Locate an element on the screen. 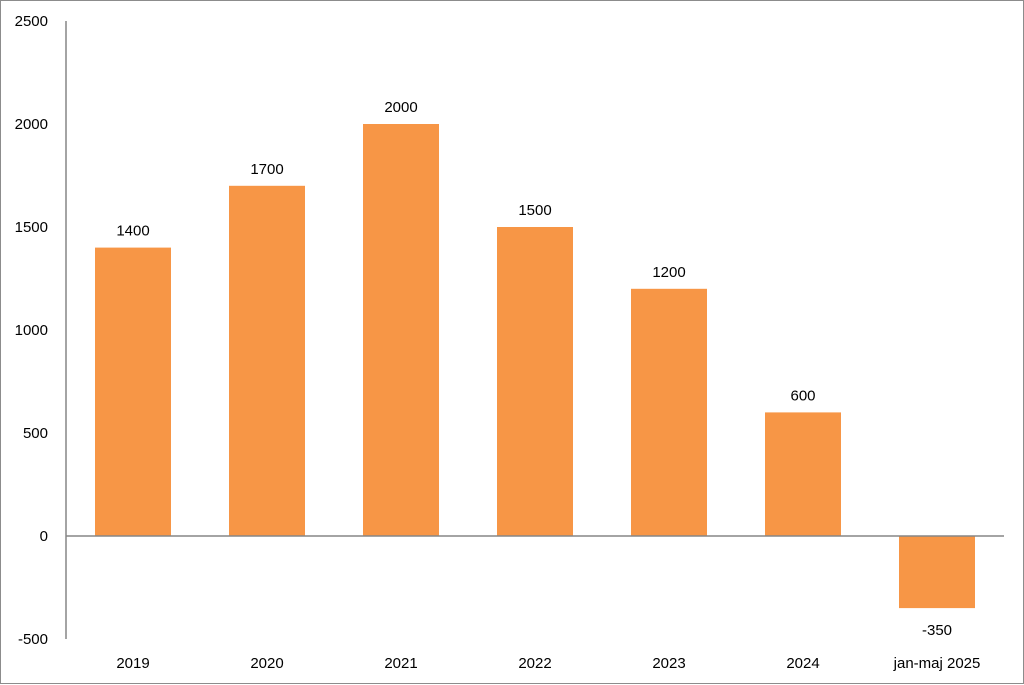  x-category-label: 2023 is located at coordinates (668, 663).